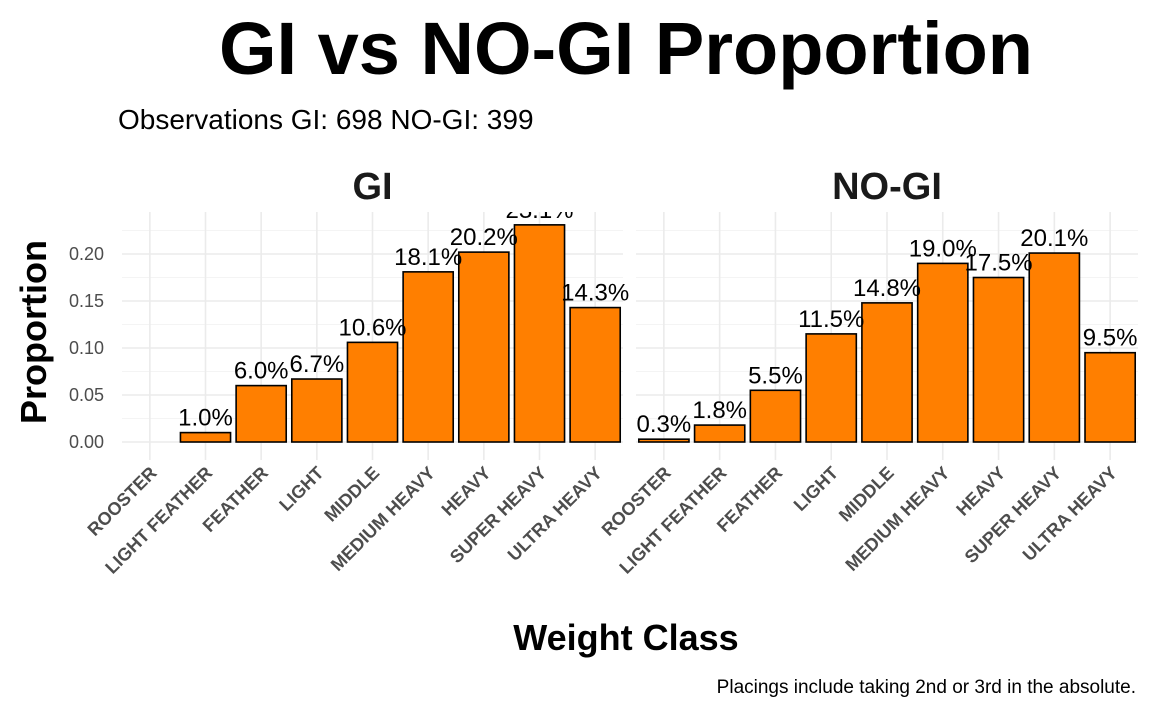 This screenshot has width=1152, height=711. Describe the element at coordinates (1054, 238) in the screenshot. I see `data-label: 20.1%` at that location.